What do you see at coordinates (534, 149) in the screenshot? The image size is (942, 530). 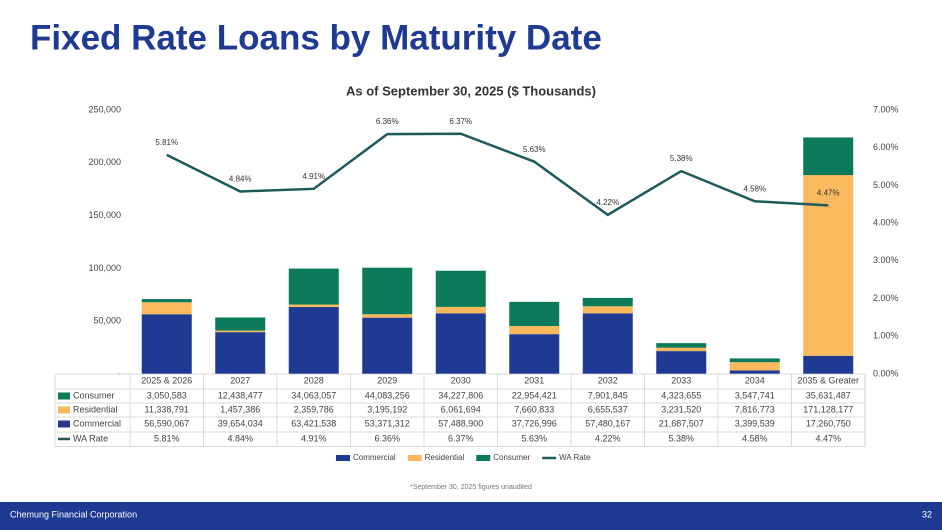 I see `rate-label: 5.63%` at bounding box center [534, 149].